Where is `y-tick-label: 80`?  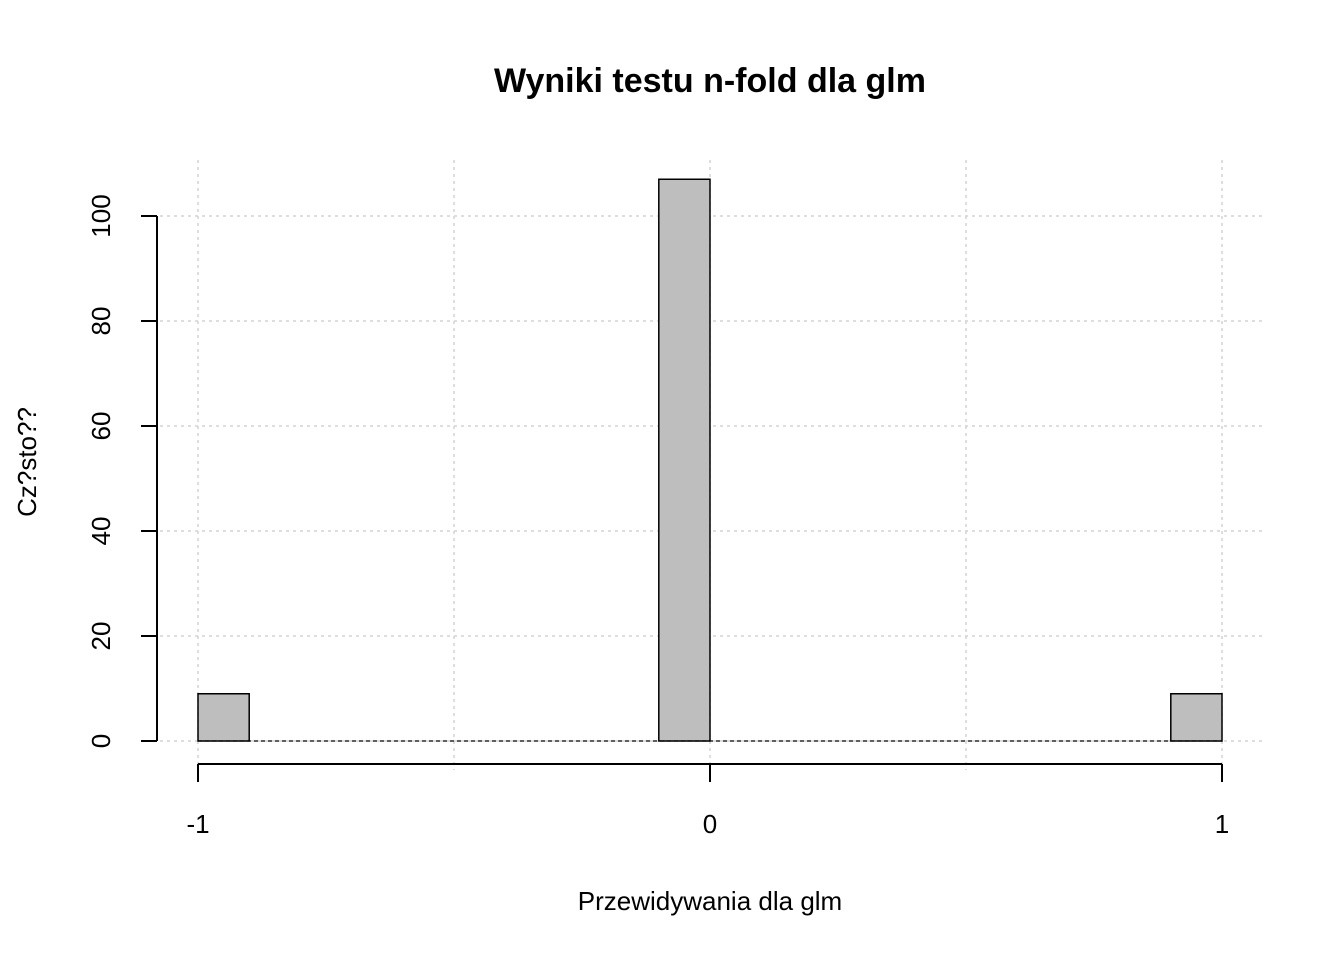
y-tick-label: 80 is located at coordinates (101, 321).